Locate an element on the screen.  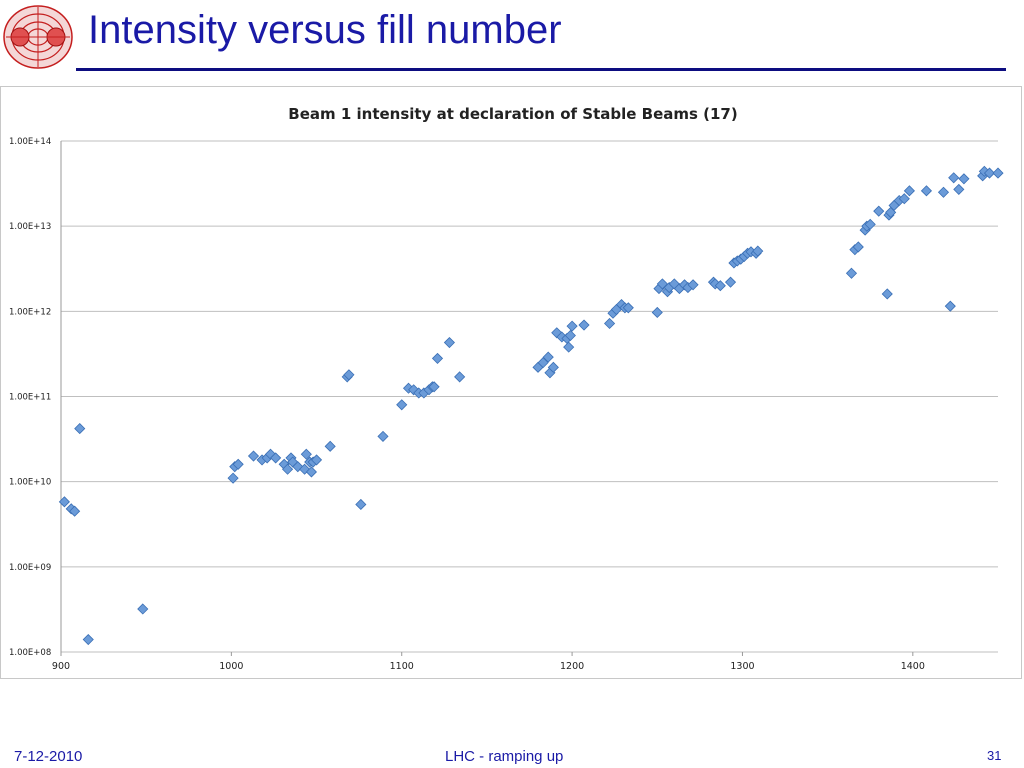
x-tick-label: 1100 is located at coordinates (402, 666).